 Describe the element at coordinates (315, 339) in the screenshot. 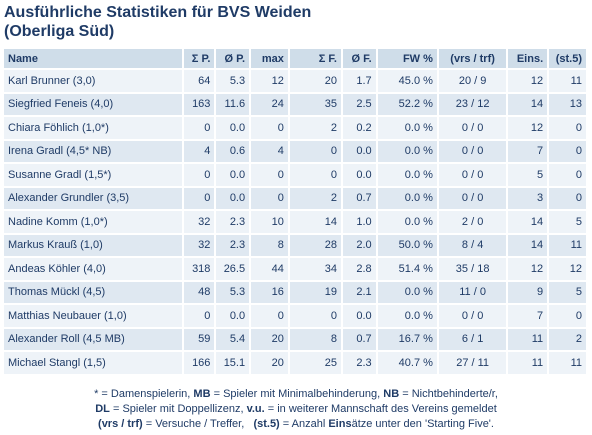

I see `cell-sum-fouls: 8` at that location.